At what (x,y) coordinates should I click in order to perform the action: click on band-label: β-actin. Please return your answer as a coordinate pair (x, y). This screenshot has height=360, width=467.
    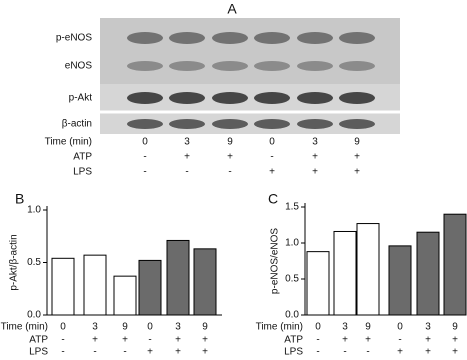
    Looking at the image, I should click on (77, 124).